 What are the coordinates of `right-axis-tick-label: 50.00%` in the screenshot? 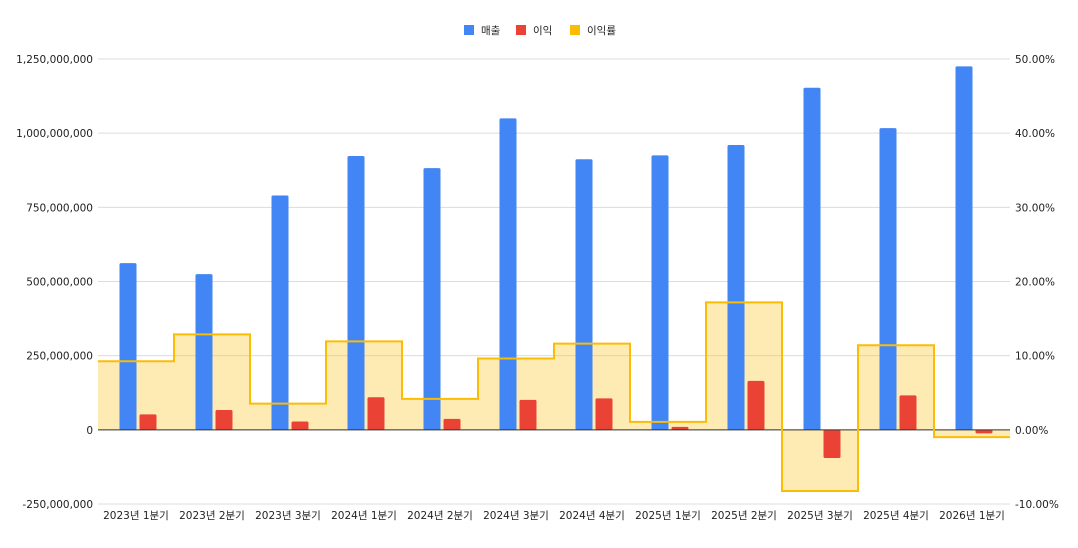 It's located at (1035, 60).